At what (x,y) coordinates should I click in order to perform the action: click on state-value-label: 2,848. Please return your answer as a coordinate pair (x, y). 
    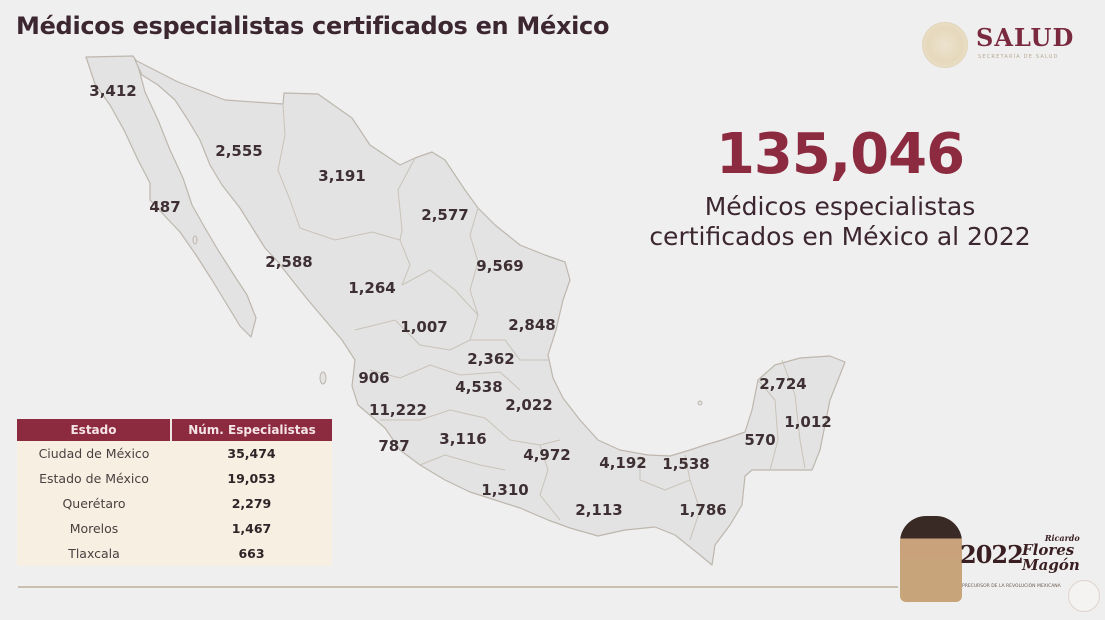
    Looking at the image, I should click on (532, 325).